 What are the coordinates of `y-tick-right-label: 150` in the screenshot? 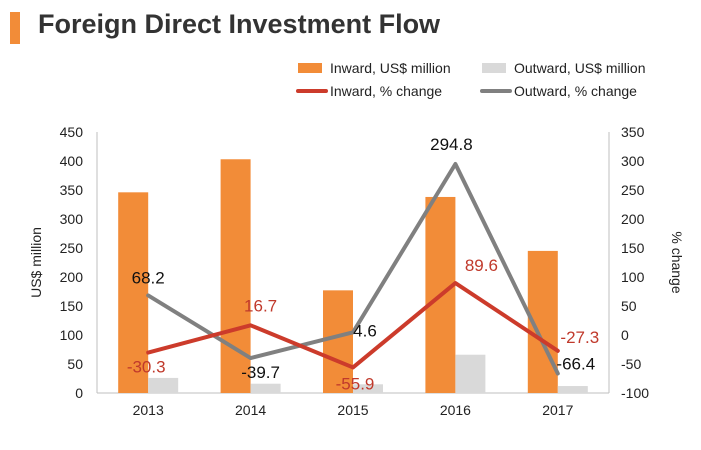 It's located at (633, 248).